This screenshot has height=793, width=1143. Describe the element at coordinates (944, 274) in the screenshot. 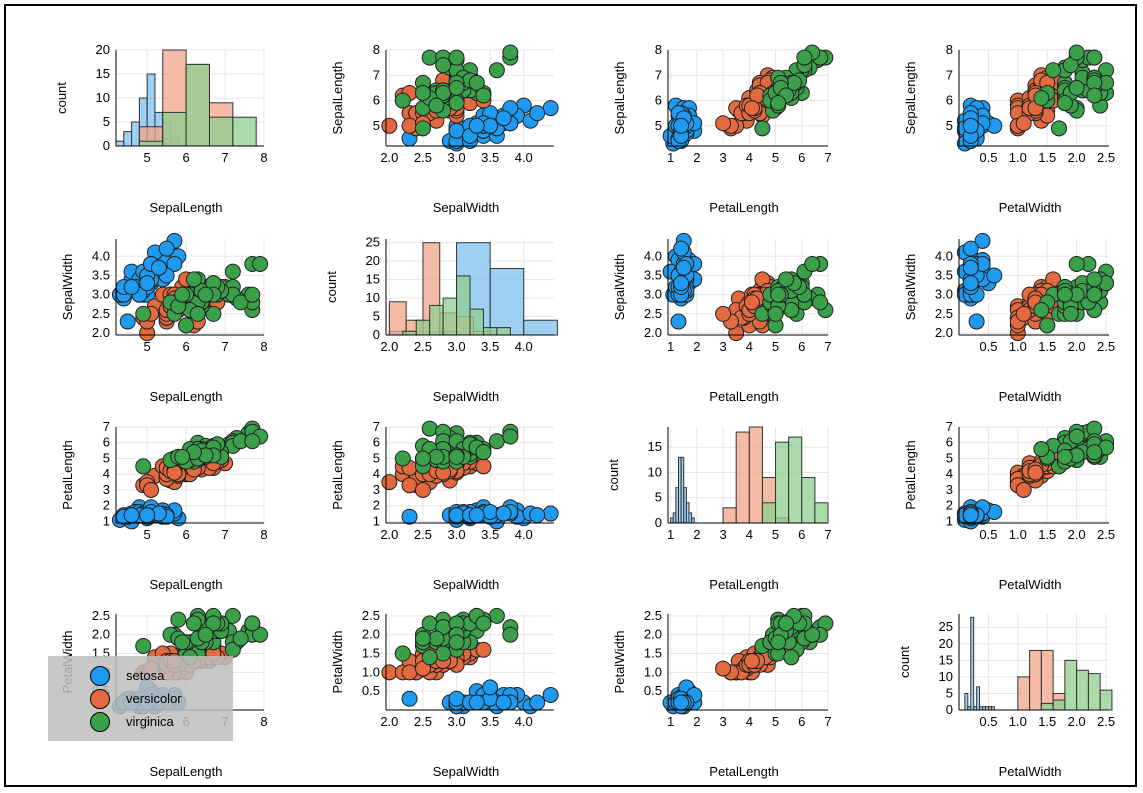

I see `panel-2-4-ytick-label: 3.5` at that location.